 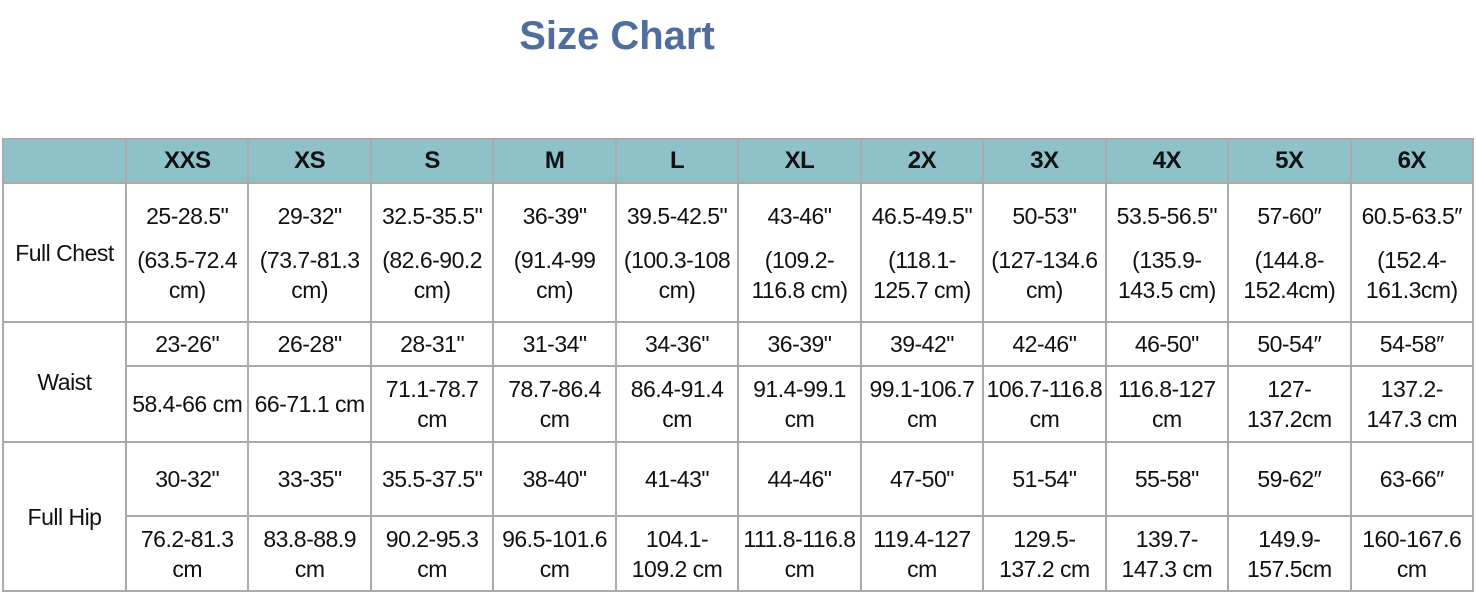 What do you see at coordinates (187, 344) in the screenshot?
I see `waist-inches: 23-26"` at bounding box center [187, 344].